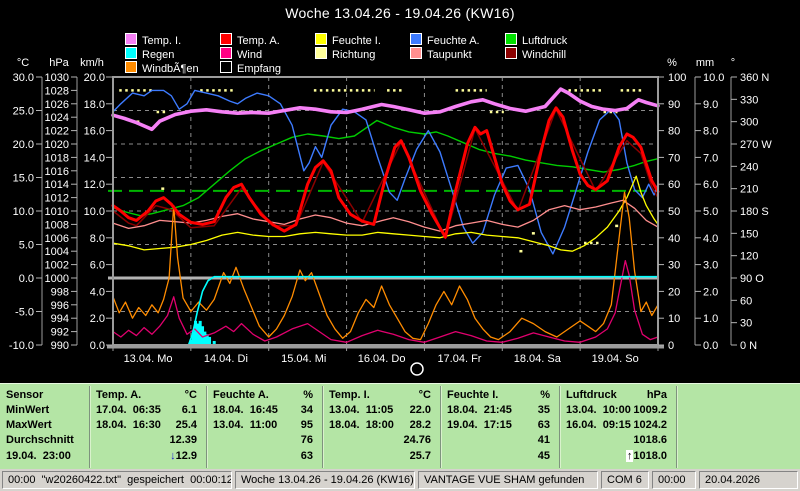 The image size is (800, 491). Describe the element at coordinates (60, 292) in the screenshot. I see `axis-label-pressure: 998` at that location.